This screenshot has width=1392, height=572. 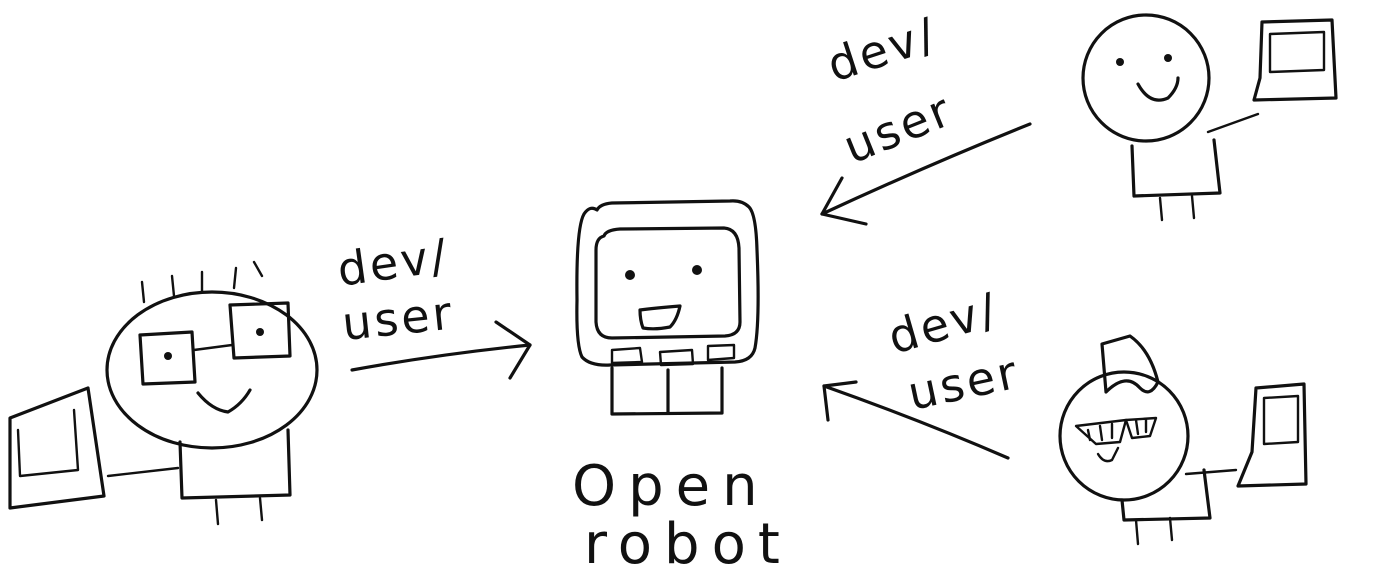 I want to click on arrow-topright-to-robot, so click(x=926, y=174).